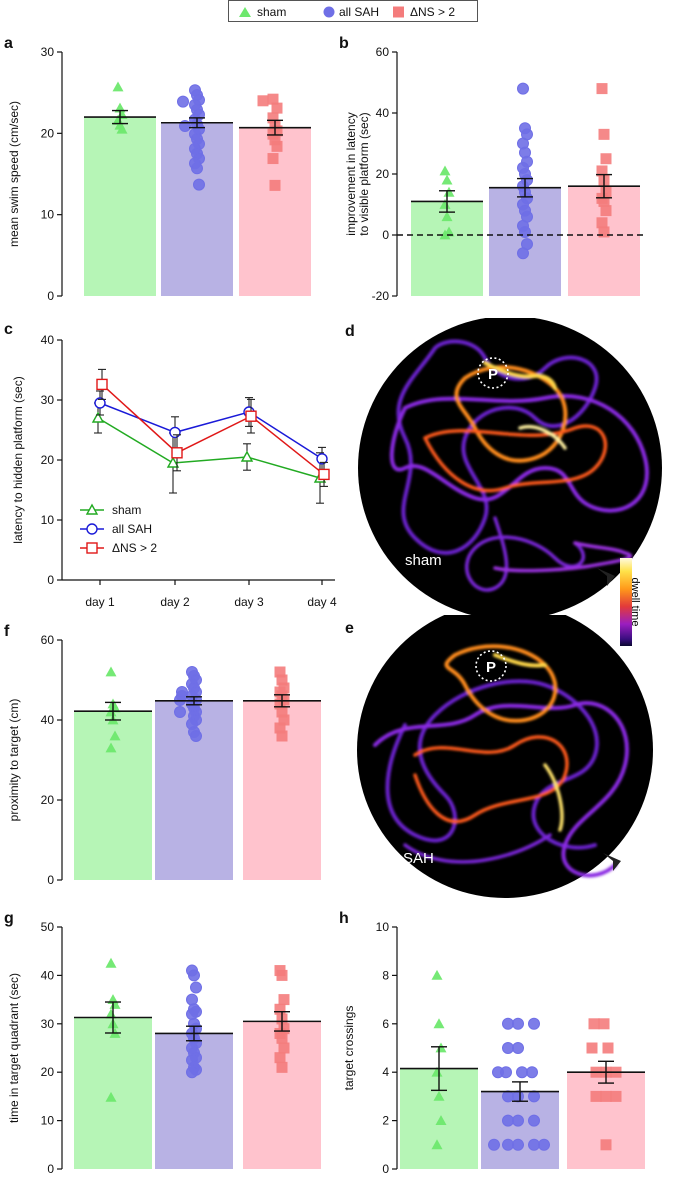 The height and width of the screenshot is (1177, 675). I want to click on y-tick-label-g: 40, so click(48, 975).